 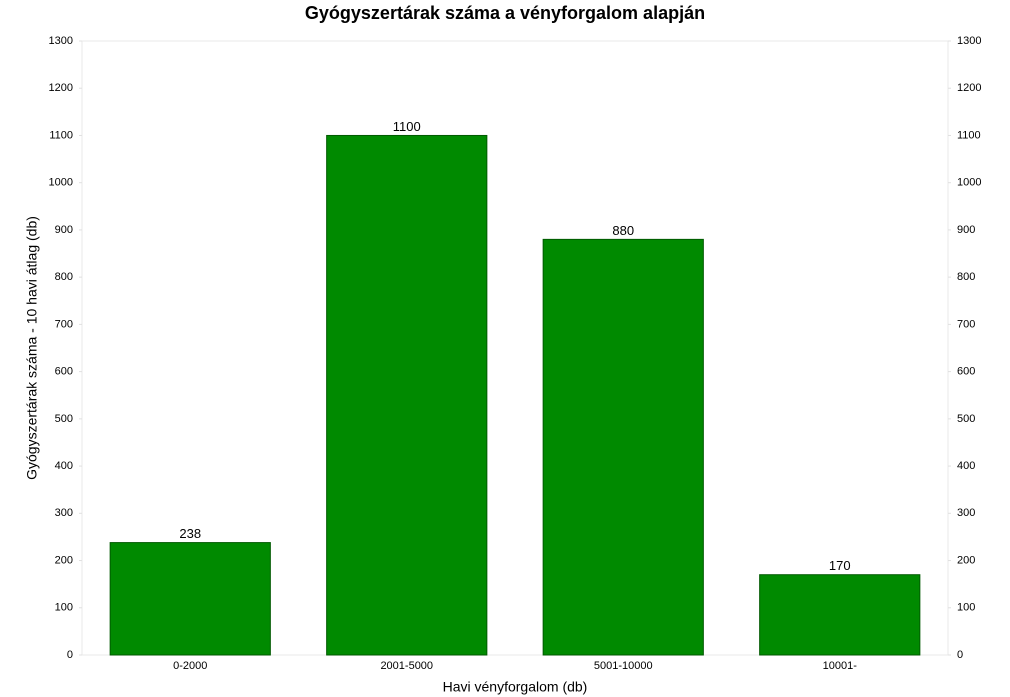 What do you see at coordinates (64, 466) in the screenshot?
I see `y-tick-label: 400` at bounding box center [64, 466].